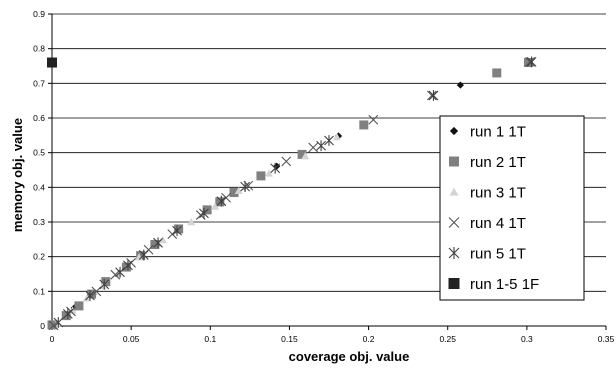 The height and width of the screenshot is (369, 616). I want to click on y-tick-label: 0.1, so click(39, 291).